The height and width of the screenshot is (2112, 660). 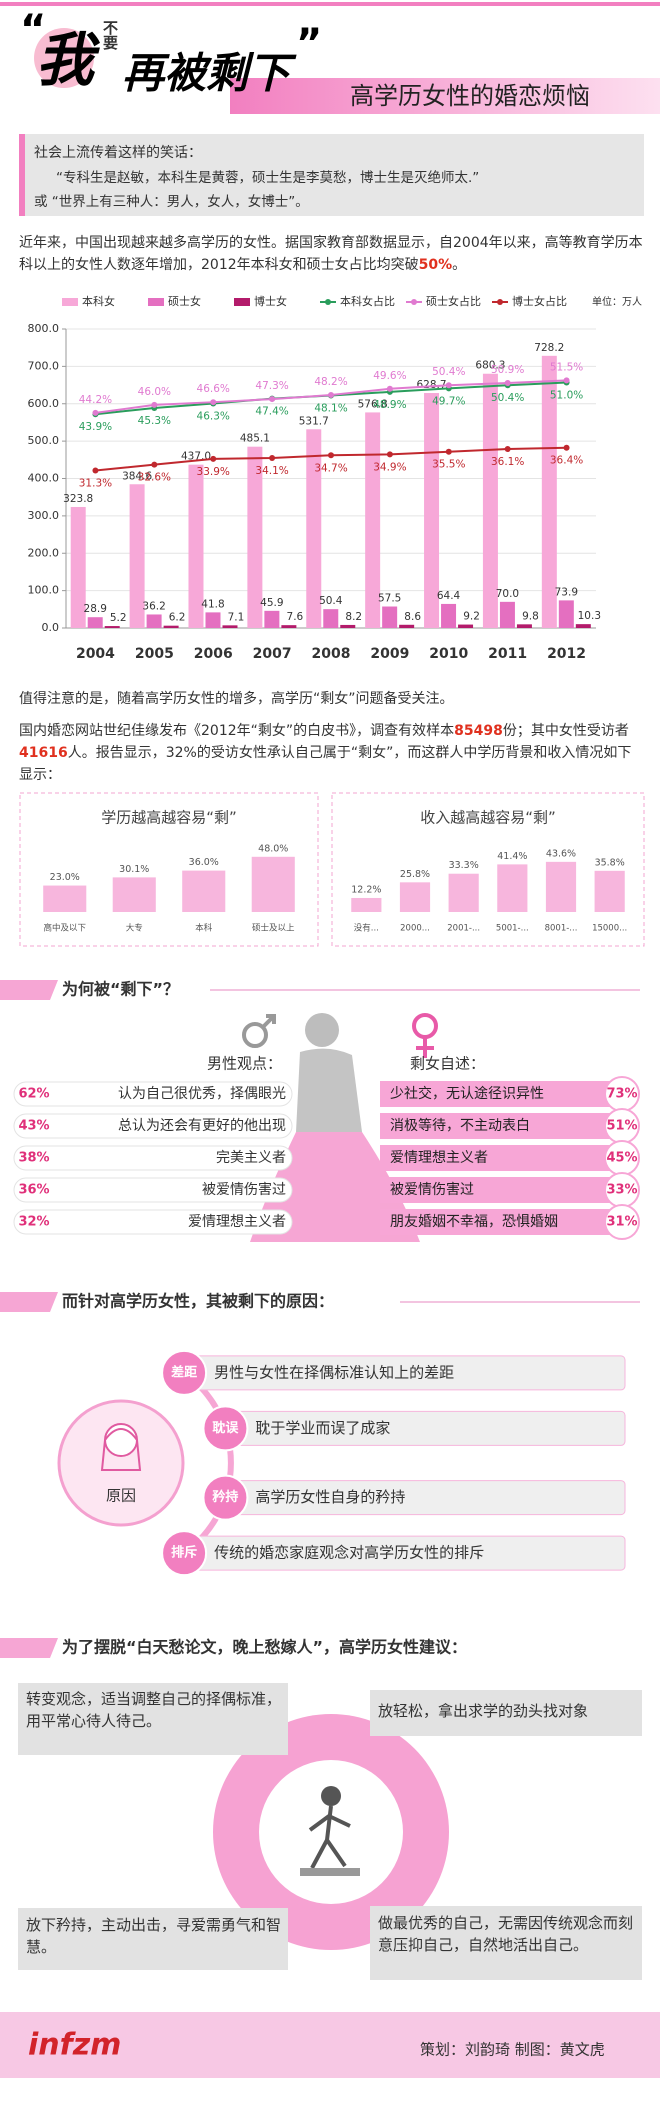 I want to click on value-label: 34.7%, so click(x=330, y=468).